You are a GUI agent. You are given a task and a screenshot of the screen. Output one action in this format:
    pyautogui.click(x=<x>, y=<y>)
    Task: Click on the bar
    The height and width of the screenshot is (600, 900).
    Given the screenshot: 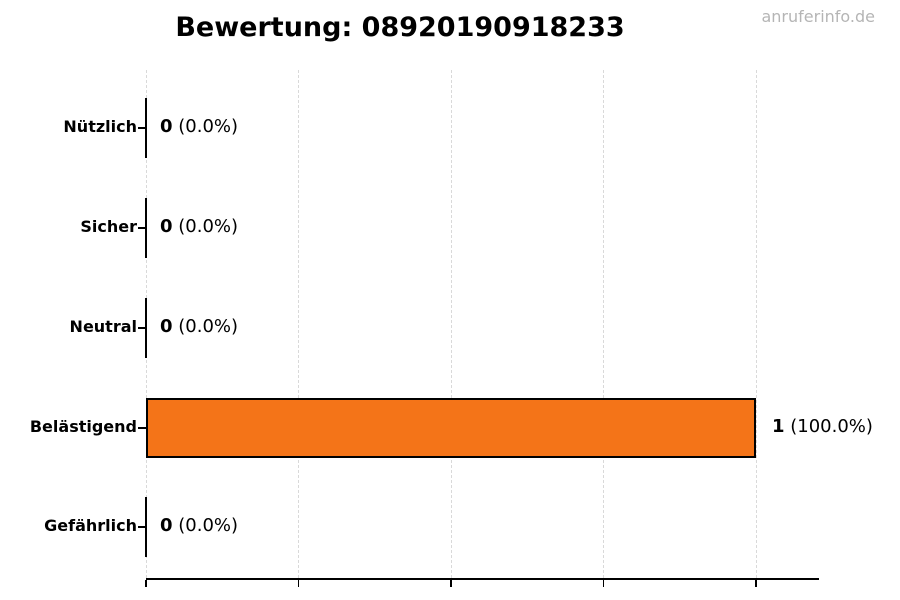 What is the action you would take?
    pyautogui.click(x=451, y=428)
    